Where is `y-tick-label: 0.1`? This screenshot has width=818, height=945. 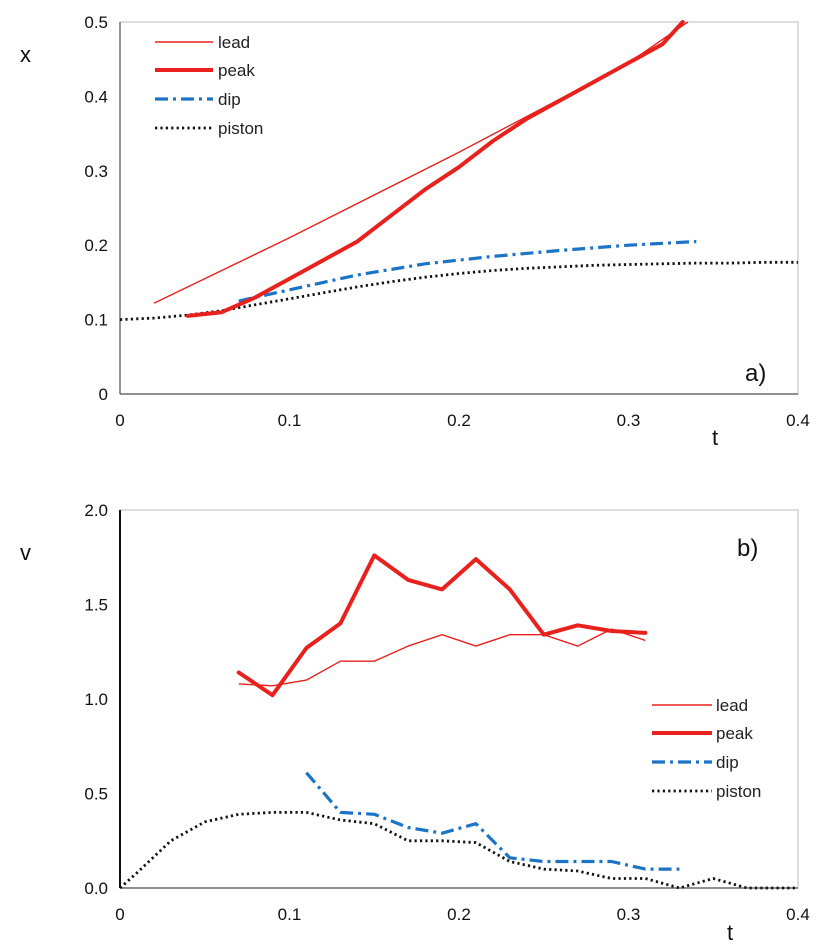 y-tick-label: 0.1 is located at coordinates (96, 320).